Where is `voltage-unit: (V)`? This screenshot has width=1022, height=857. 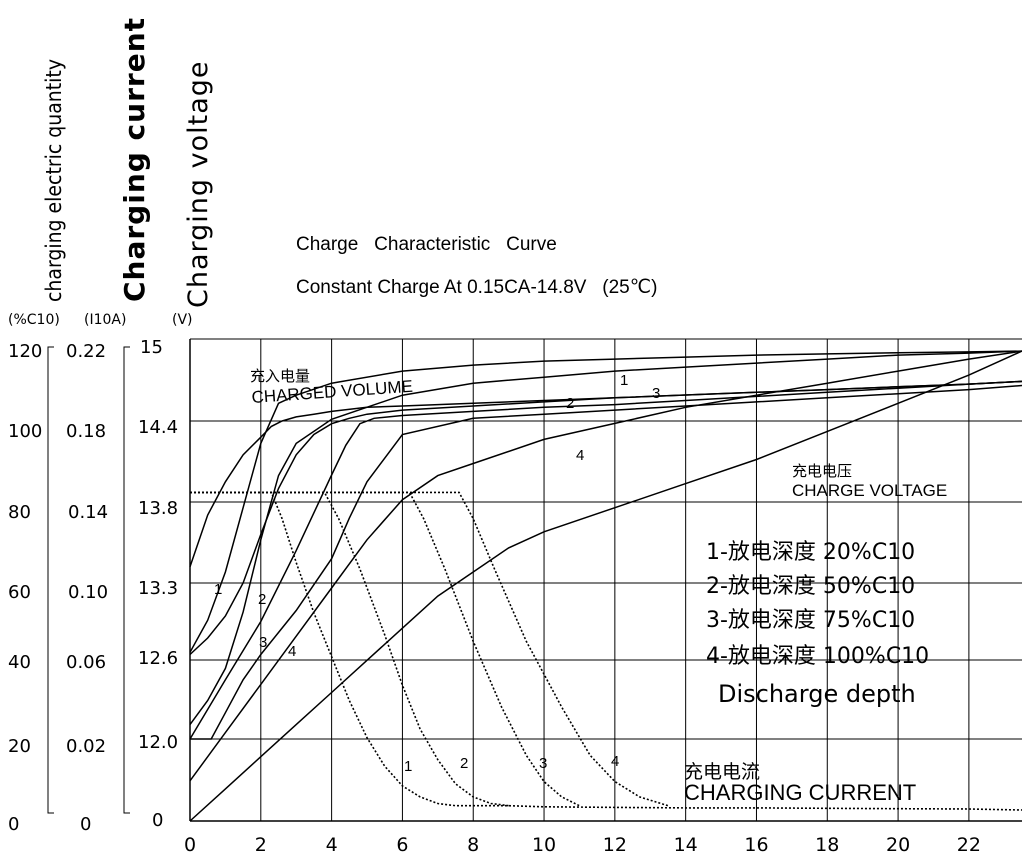 voltage-unit: (V) is located at coordinates (182, 320).